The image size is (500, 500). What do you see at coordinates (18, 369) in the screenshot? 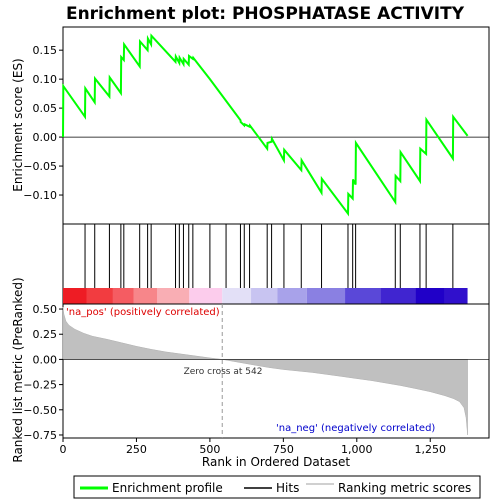
I see `metric-y-label: Ranked list metric (PreRanked)` at bounding box center [18, 369].